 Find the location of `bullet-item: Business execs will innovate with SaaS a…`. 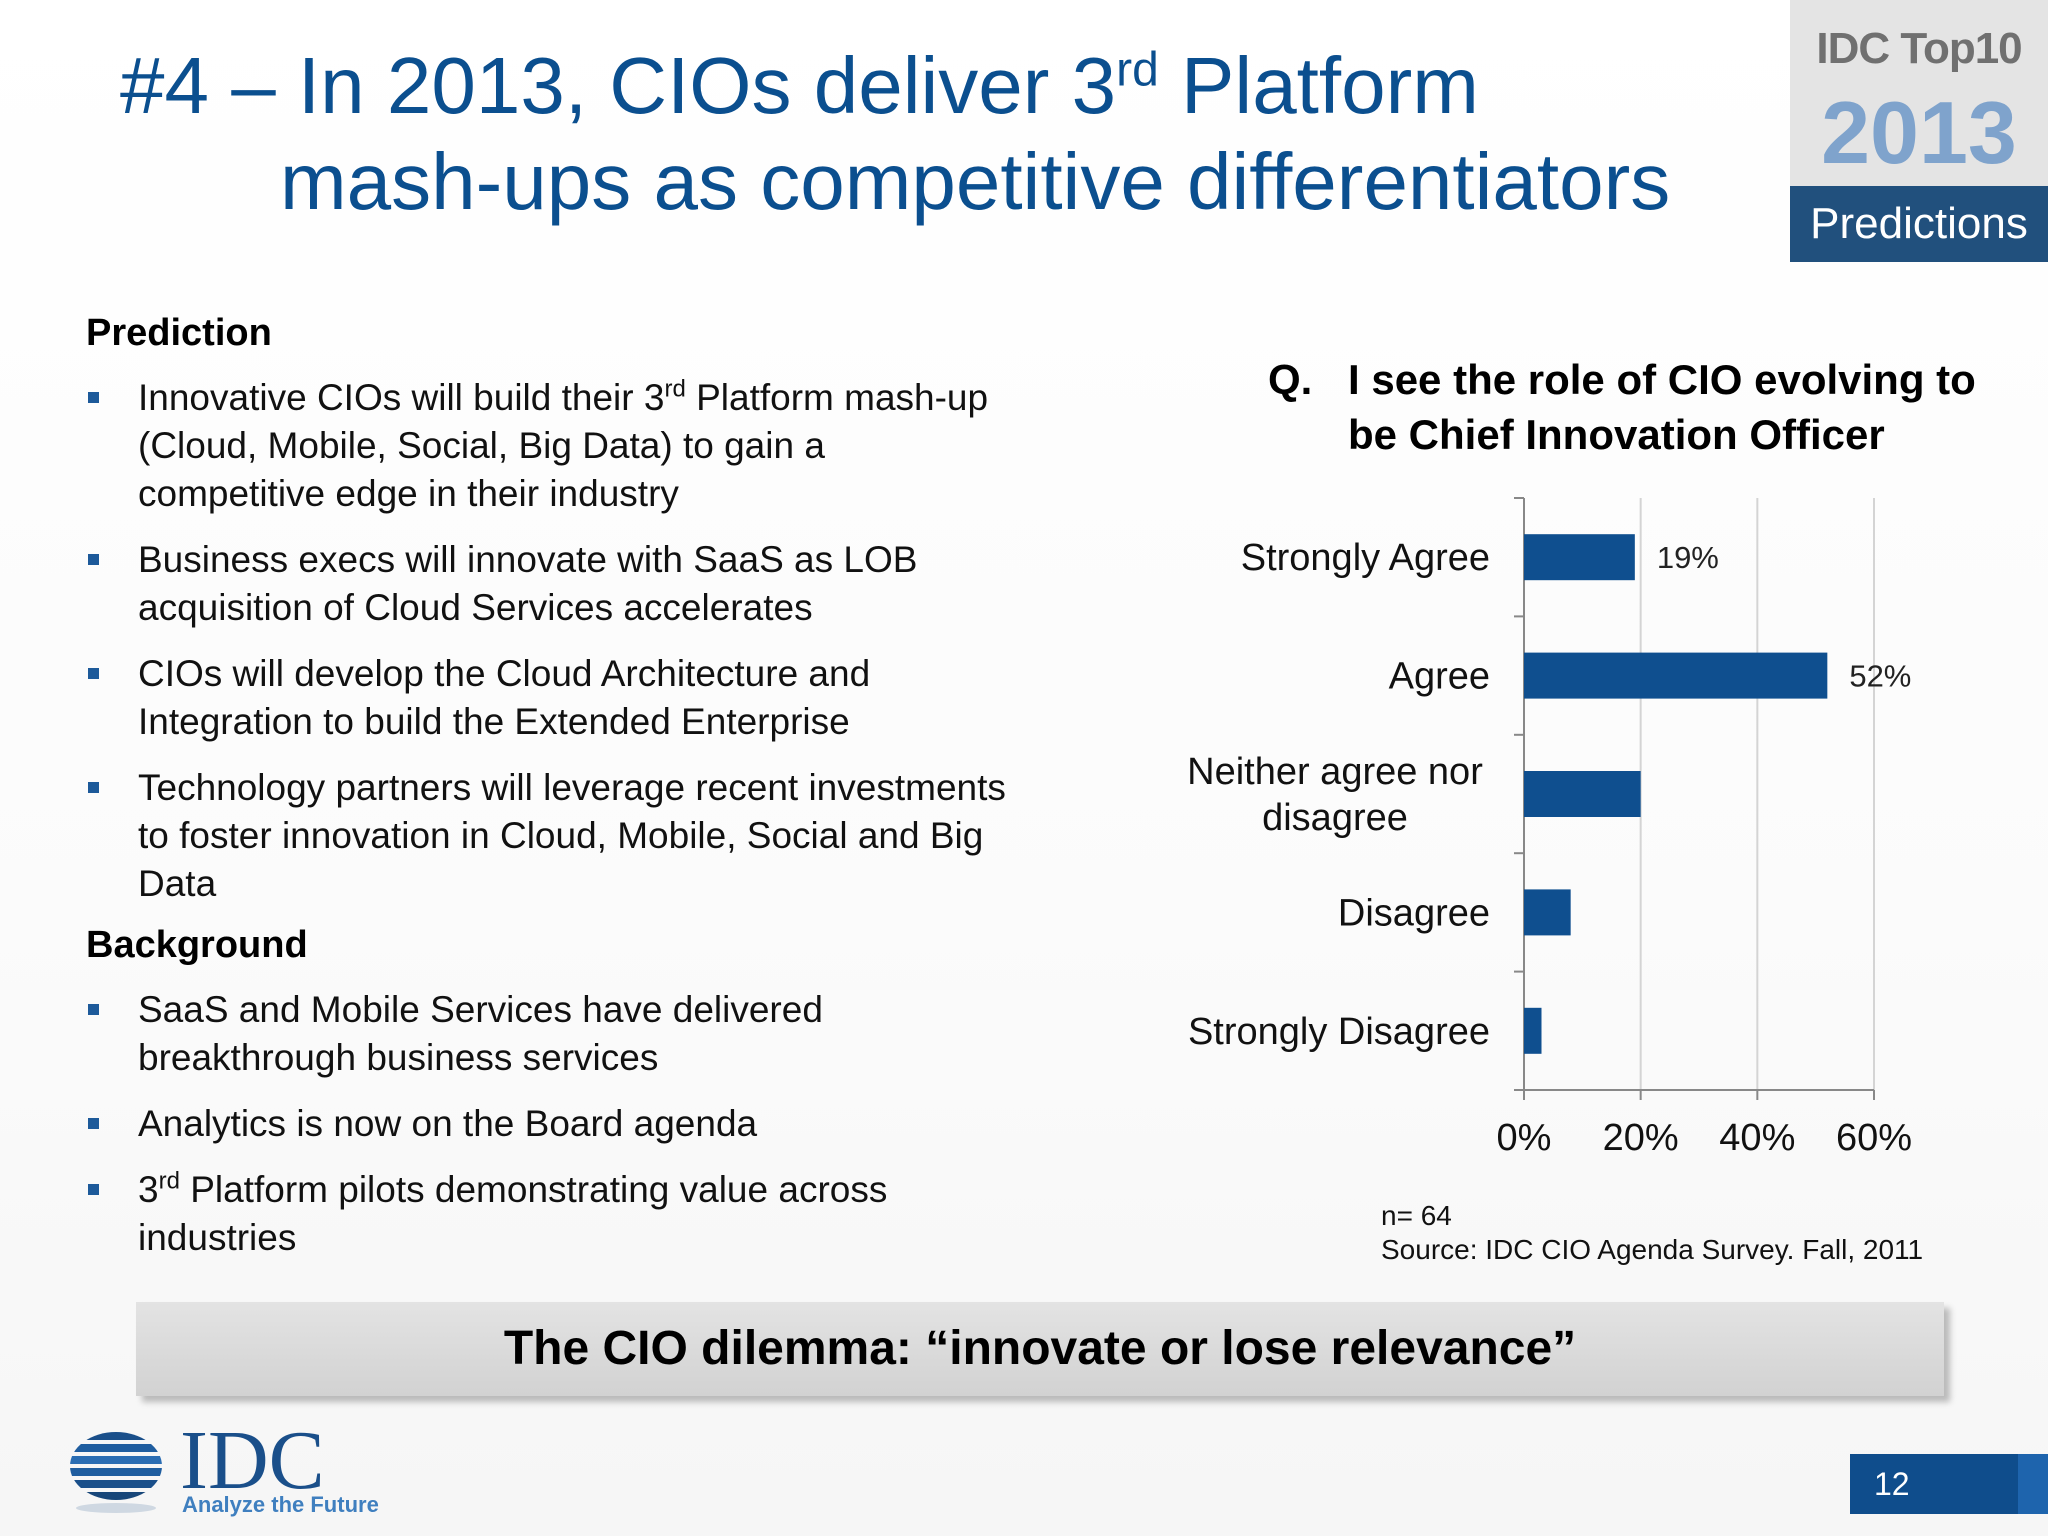

bullet-item: Business execs will innovate with SaaS a… is located at coordinates (551, 584).